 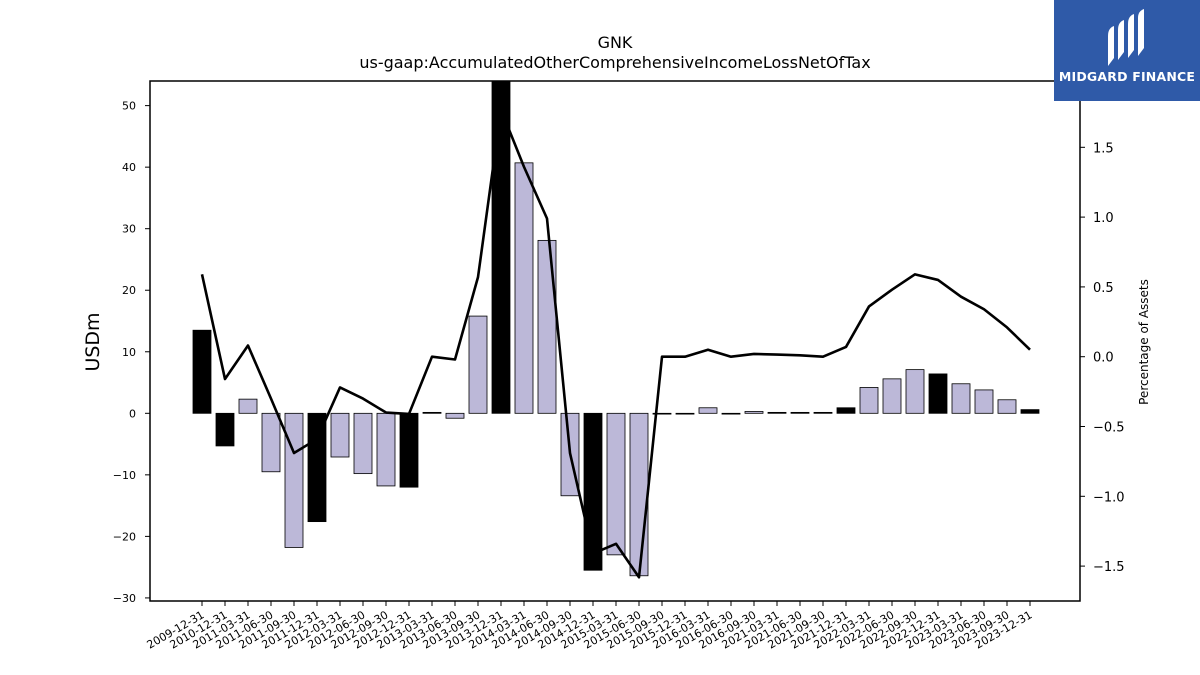 What do you see at coordinates (132, 413) in the screenshot?
I see `y-tick-label: 0` at bounding box center [132, 413].